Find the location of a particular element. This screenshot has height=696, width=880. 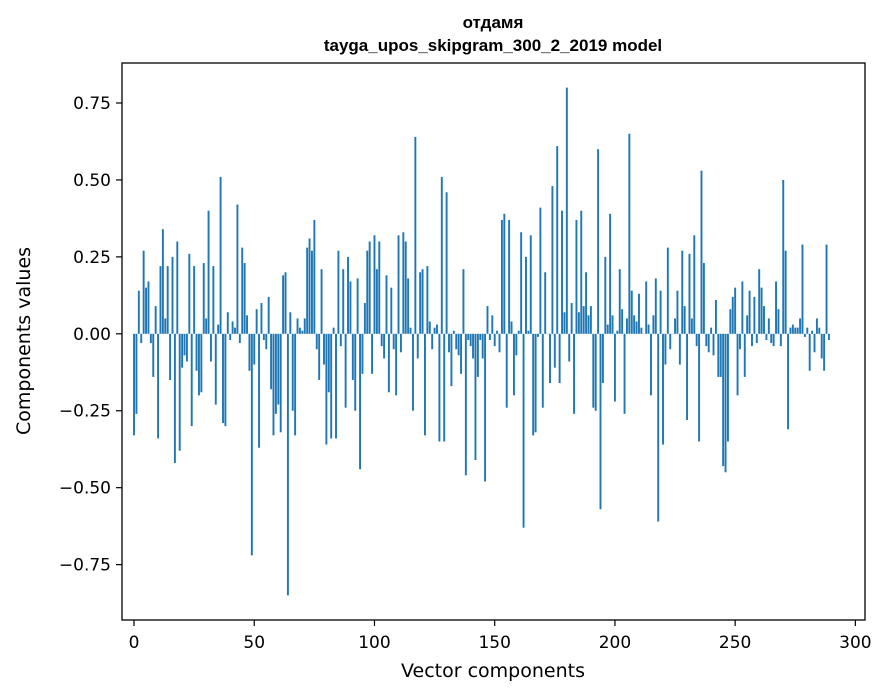

x-axis-label: Vector components is located at coordinates (493, 671).